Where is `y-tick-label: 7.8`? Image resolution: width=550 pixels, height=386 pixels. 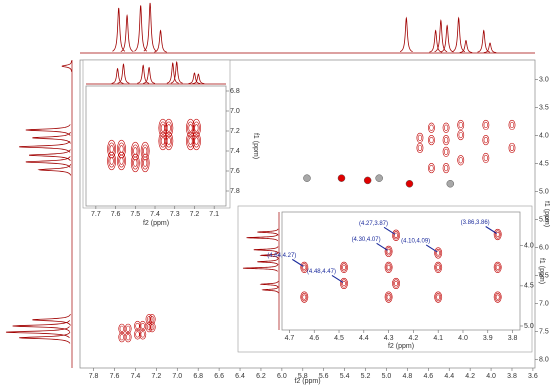
y-tick-label: 7.8 is located at coordinates (235, 191).